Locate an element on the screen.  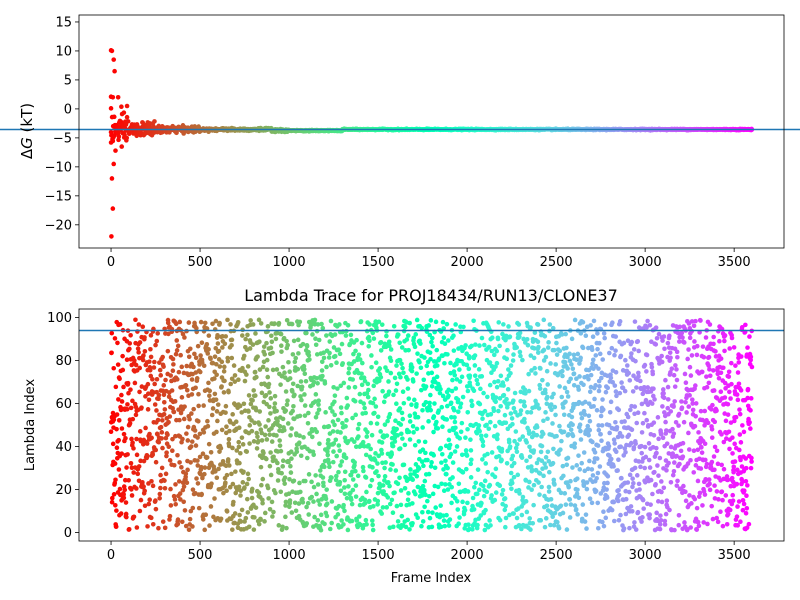
delta-g-point is located at coordinates (128, 121).